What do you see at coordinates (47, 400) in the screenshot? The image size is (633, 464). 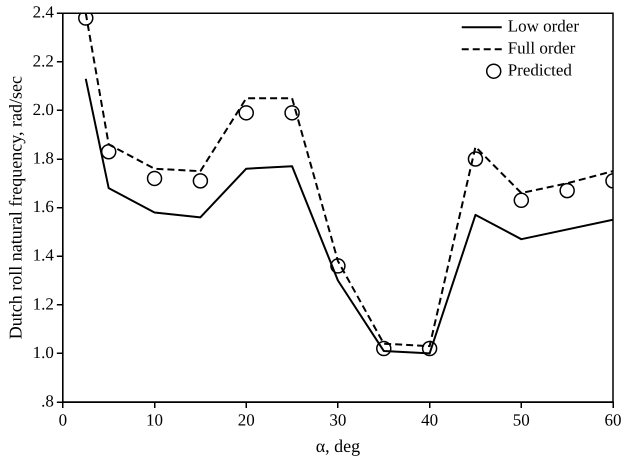 I see `y-tick-label: .8` at bounding box center [47, 400].